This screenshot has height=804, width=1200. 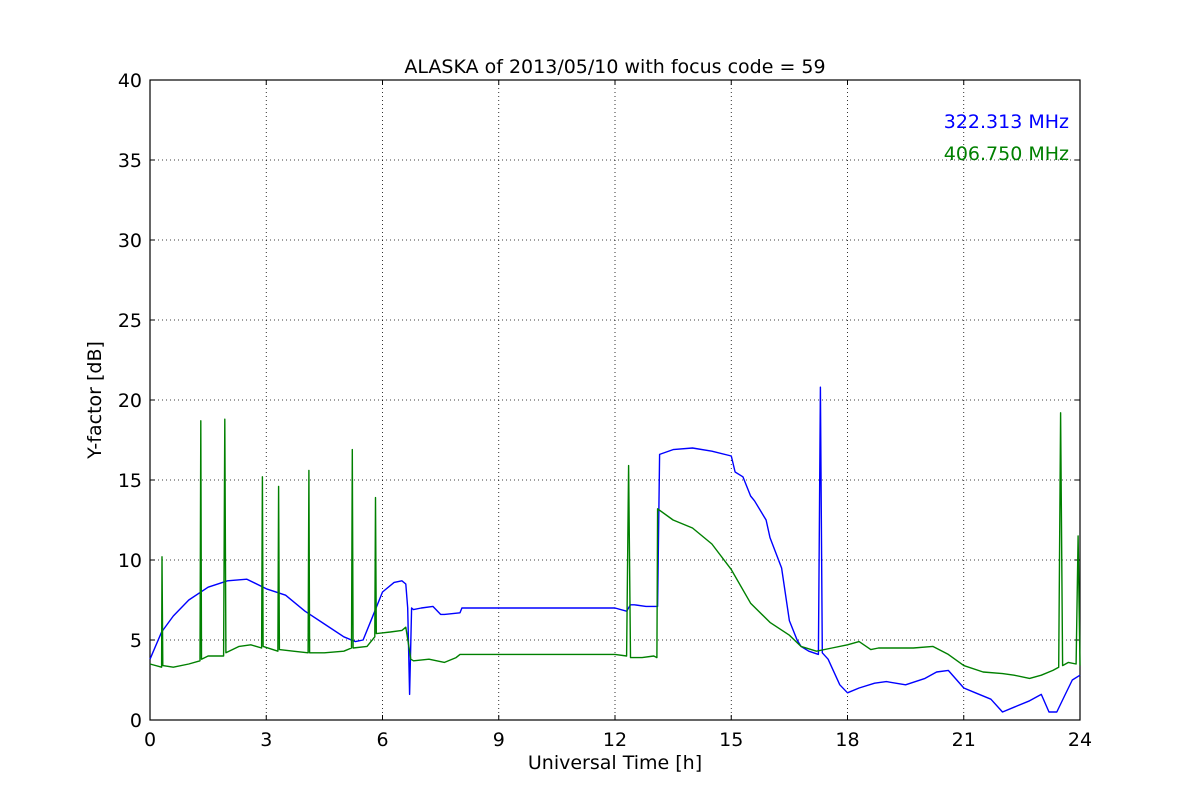 What do you see at coordinates (615, 740) in the screenshot?
I see `x-tick-label: 12` at bounding box center [615, 740].